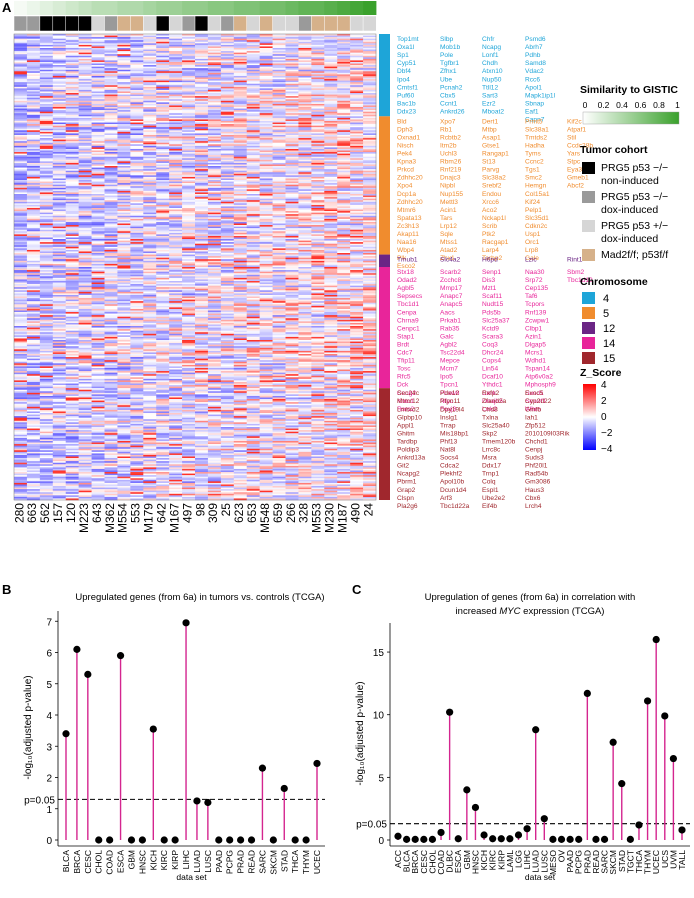 The width and height of the screenshot is (694, 898). I want to click on similarity-cell, so click(59, 8).